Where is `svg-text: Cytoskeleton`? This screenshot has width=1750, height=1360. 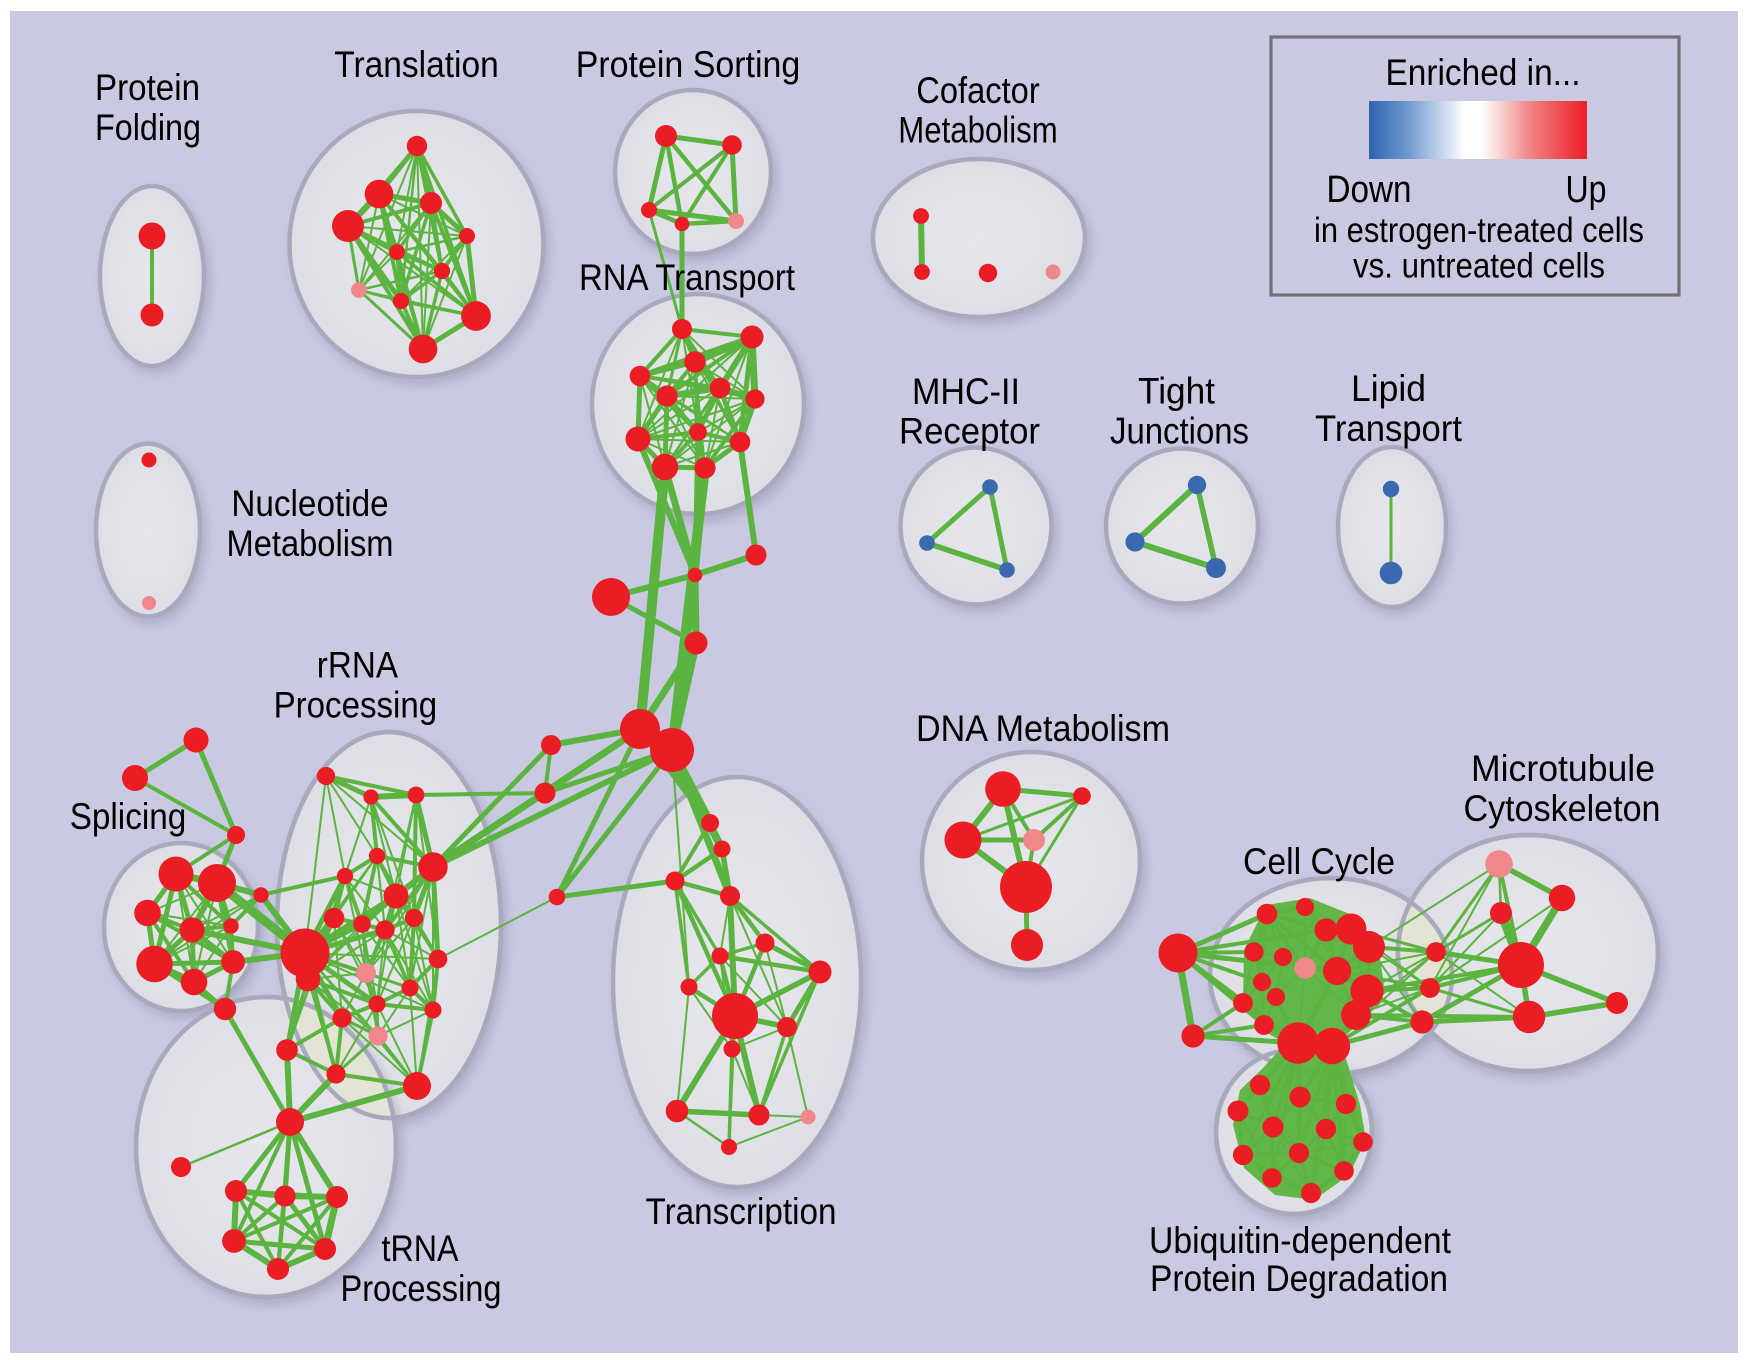 svg-text: Cytoskeleton is located at coordinates (1562, 808).